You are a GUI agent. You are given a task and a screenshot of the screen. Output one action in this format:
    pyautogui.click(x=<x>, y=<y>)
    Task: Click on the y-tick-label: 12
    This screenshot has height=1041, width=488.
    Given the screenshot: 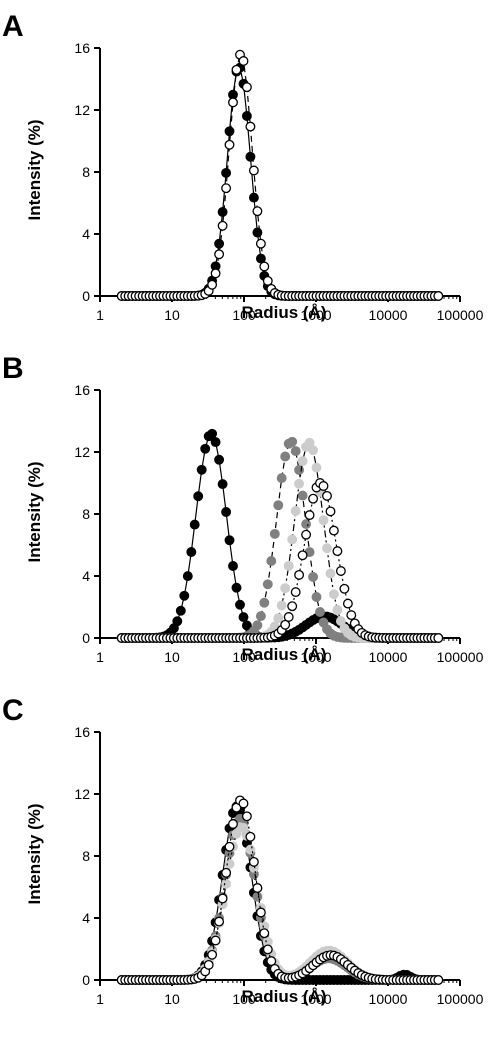 What is the action you would take?
    pyautogui.click(x=82, y=110)
    